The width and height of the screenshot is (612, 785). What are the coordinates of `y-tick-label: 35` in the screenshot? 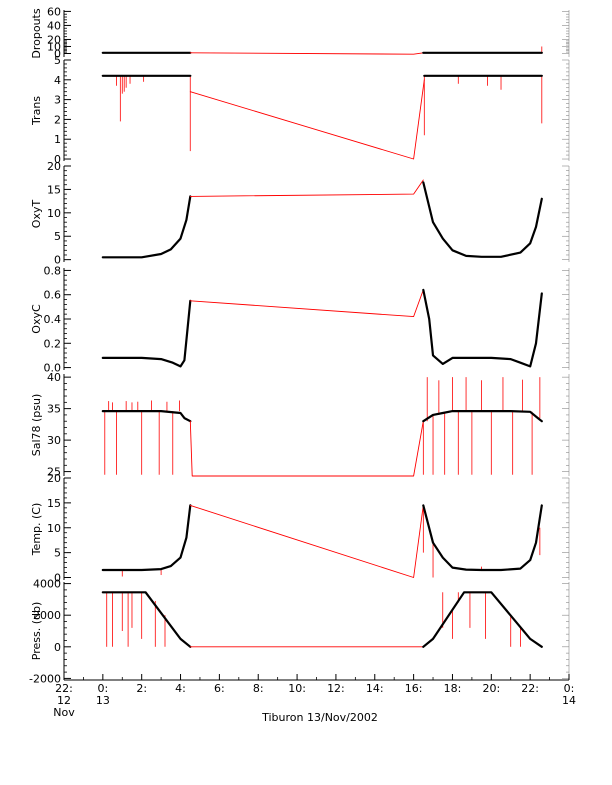 It's located at (54, 409).